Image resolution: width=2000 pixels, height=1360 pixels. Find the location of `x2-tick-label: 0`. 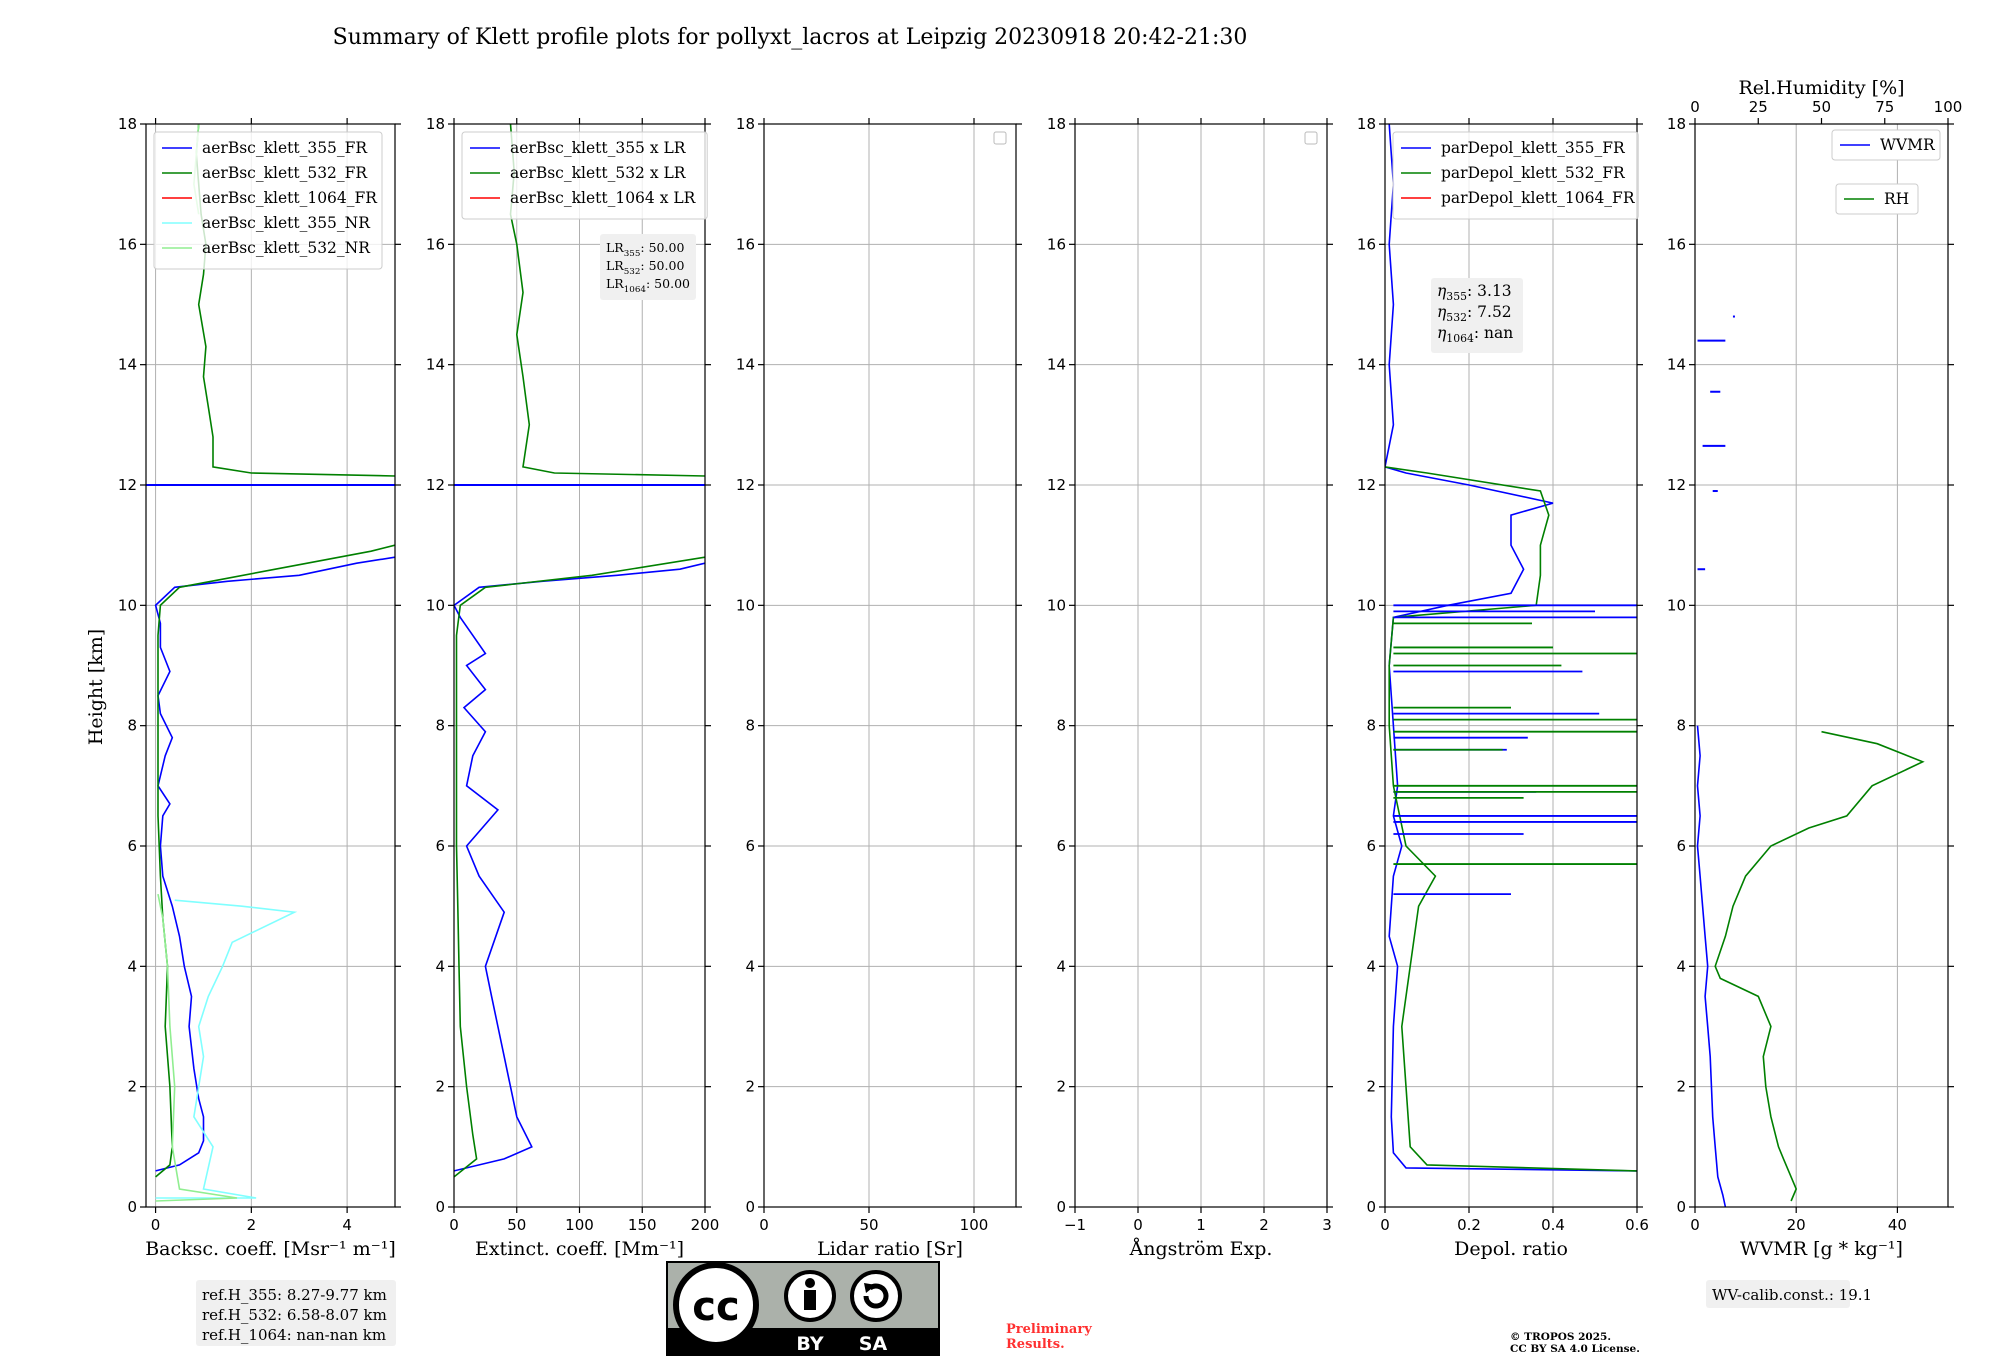

x2-tick-label: 0 is located at coordinates (1695, 107).